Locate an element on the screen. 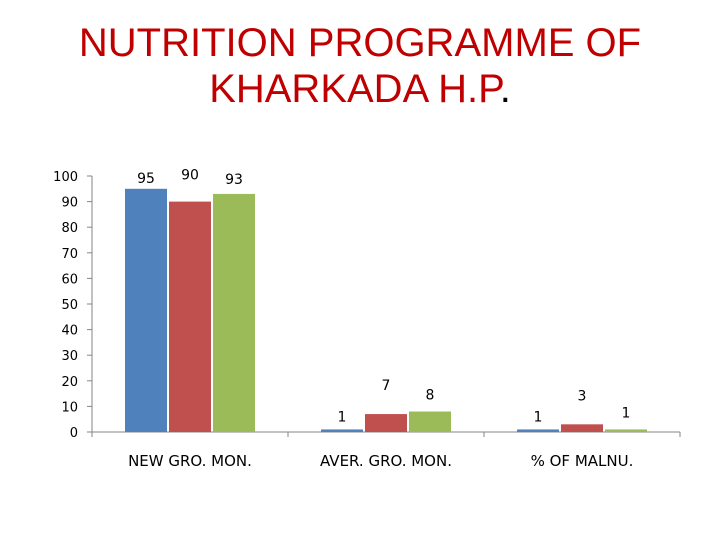  x-category-label: AVER. GRO. MON. is located at coordinates (386, 461).